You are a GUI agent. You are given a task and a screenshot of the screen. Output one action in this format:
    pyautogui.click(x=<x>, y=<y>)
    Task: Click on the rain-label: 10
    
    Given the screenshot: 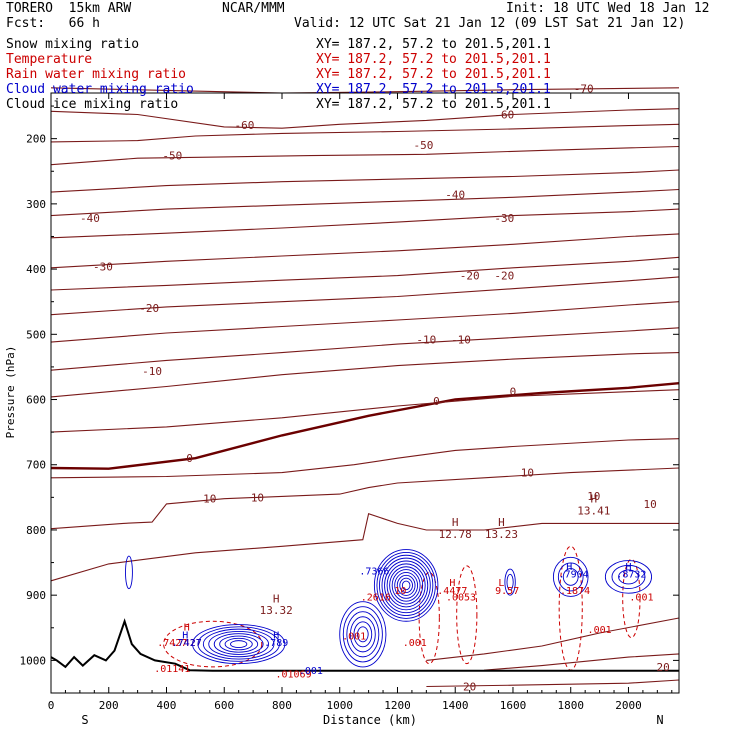 What is the action you would take?
    pyautogui.click(x=400, y=591)
    